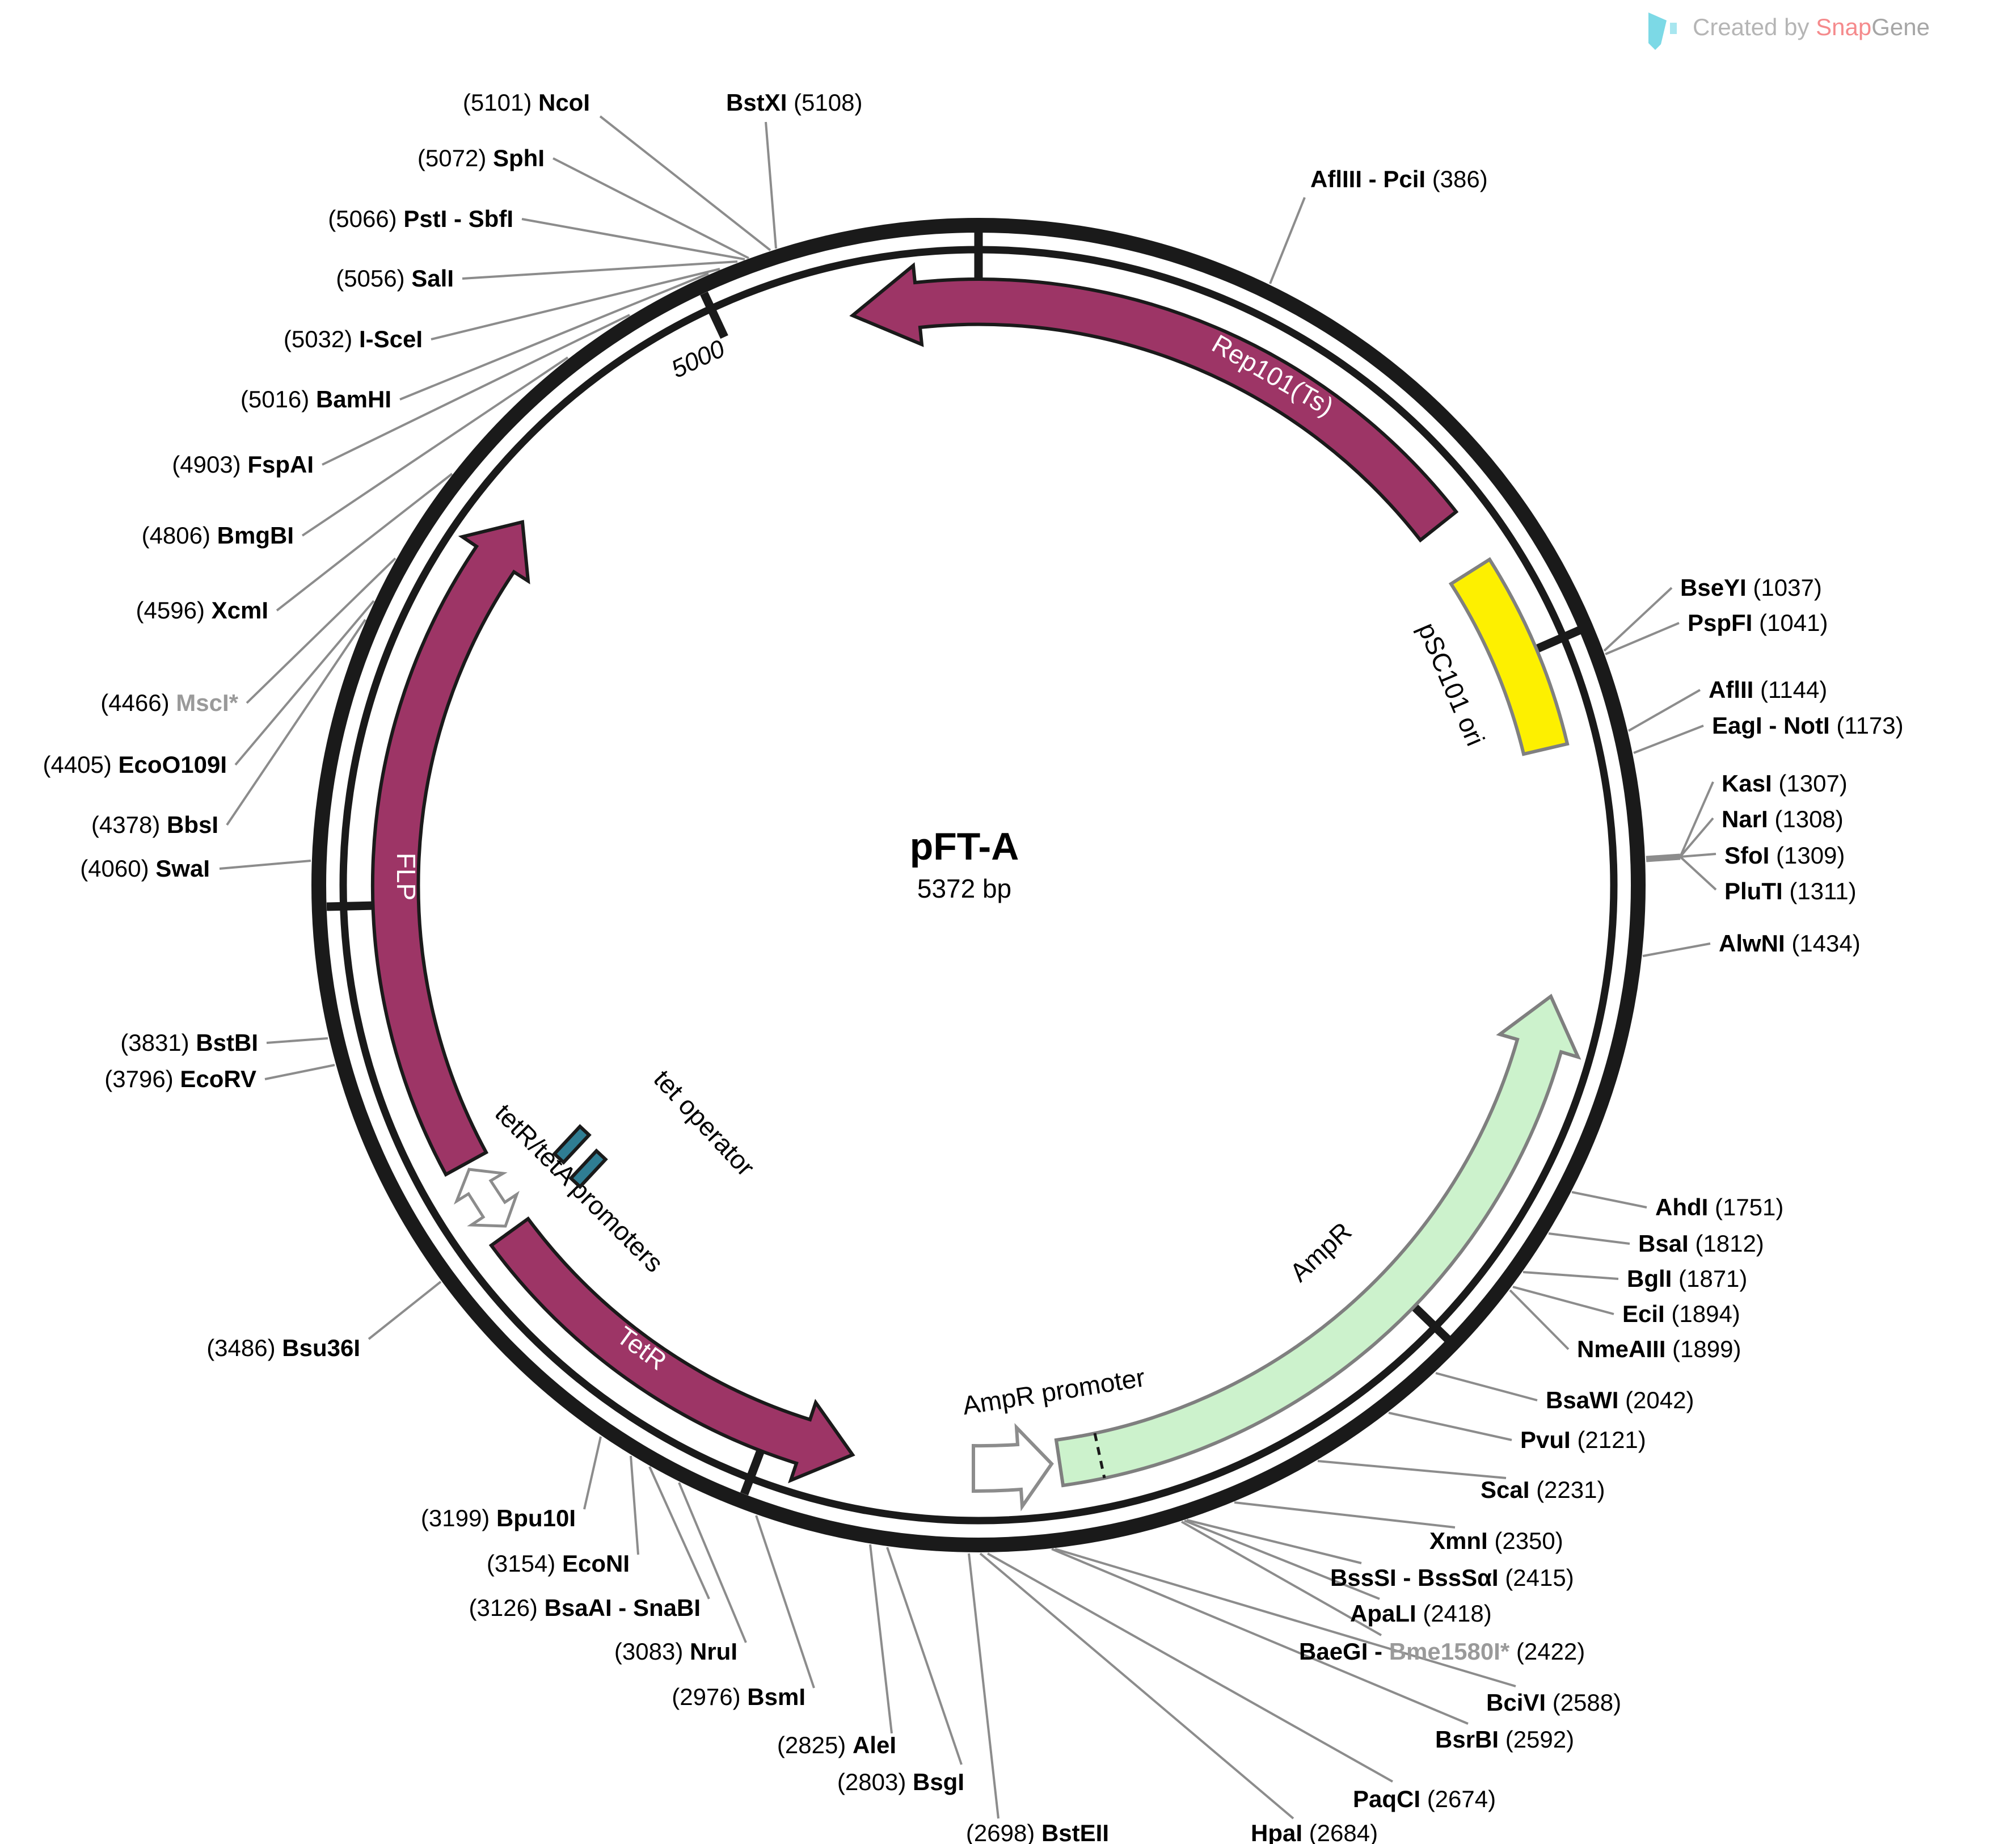  Describe the element at coordinates (283, 1347) in the screenshot. I see `site-label-bsu36i: (3486) Bsu36I` at that location.